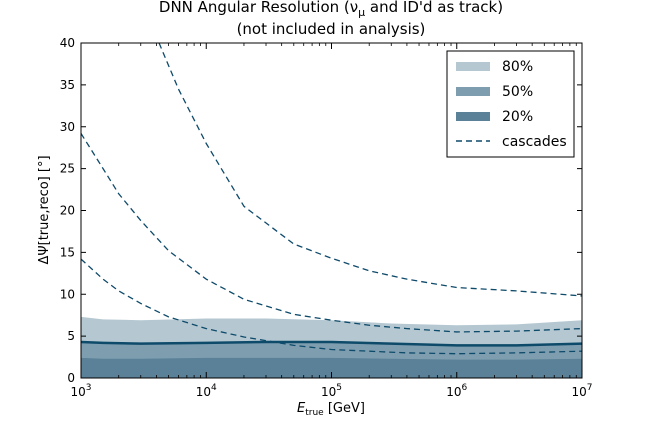 The image size is (648, 432). Describe the element at coordinates (473, 66) in the screenshot. I see `legend-swatch-80pct` at that location.